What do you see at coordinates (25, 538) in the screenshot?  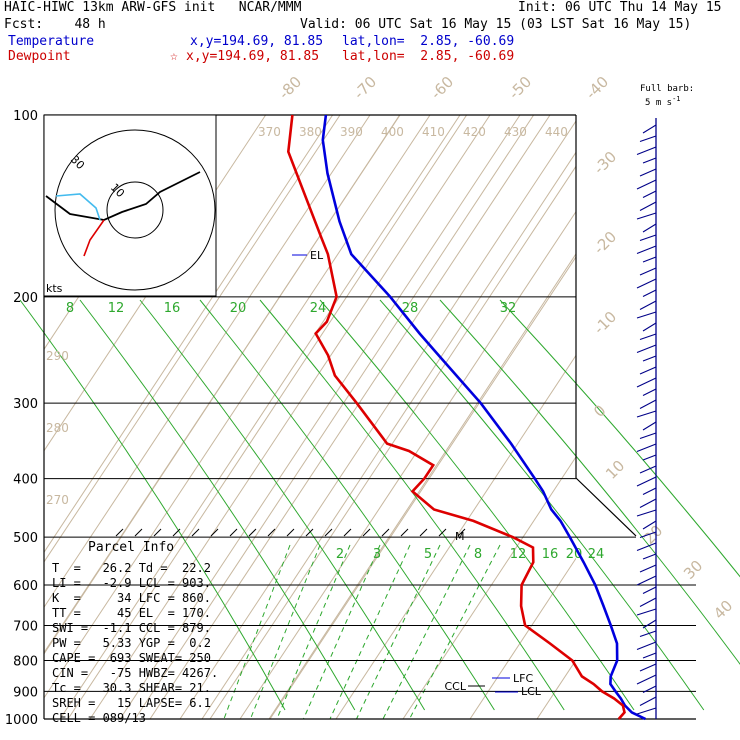 I see `pressure-tick-label: 500` at bounding box center [25, 538].